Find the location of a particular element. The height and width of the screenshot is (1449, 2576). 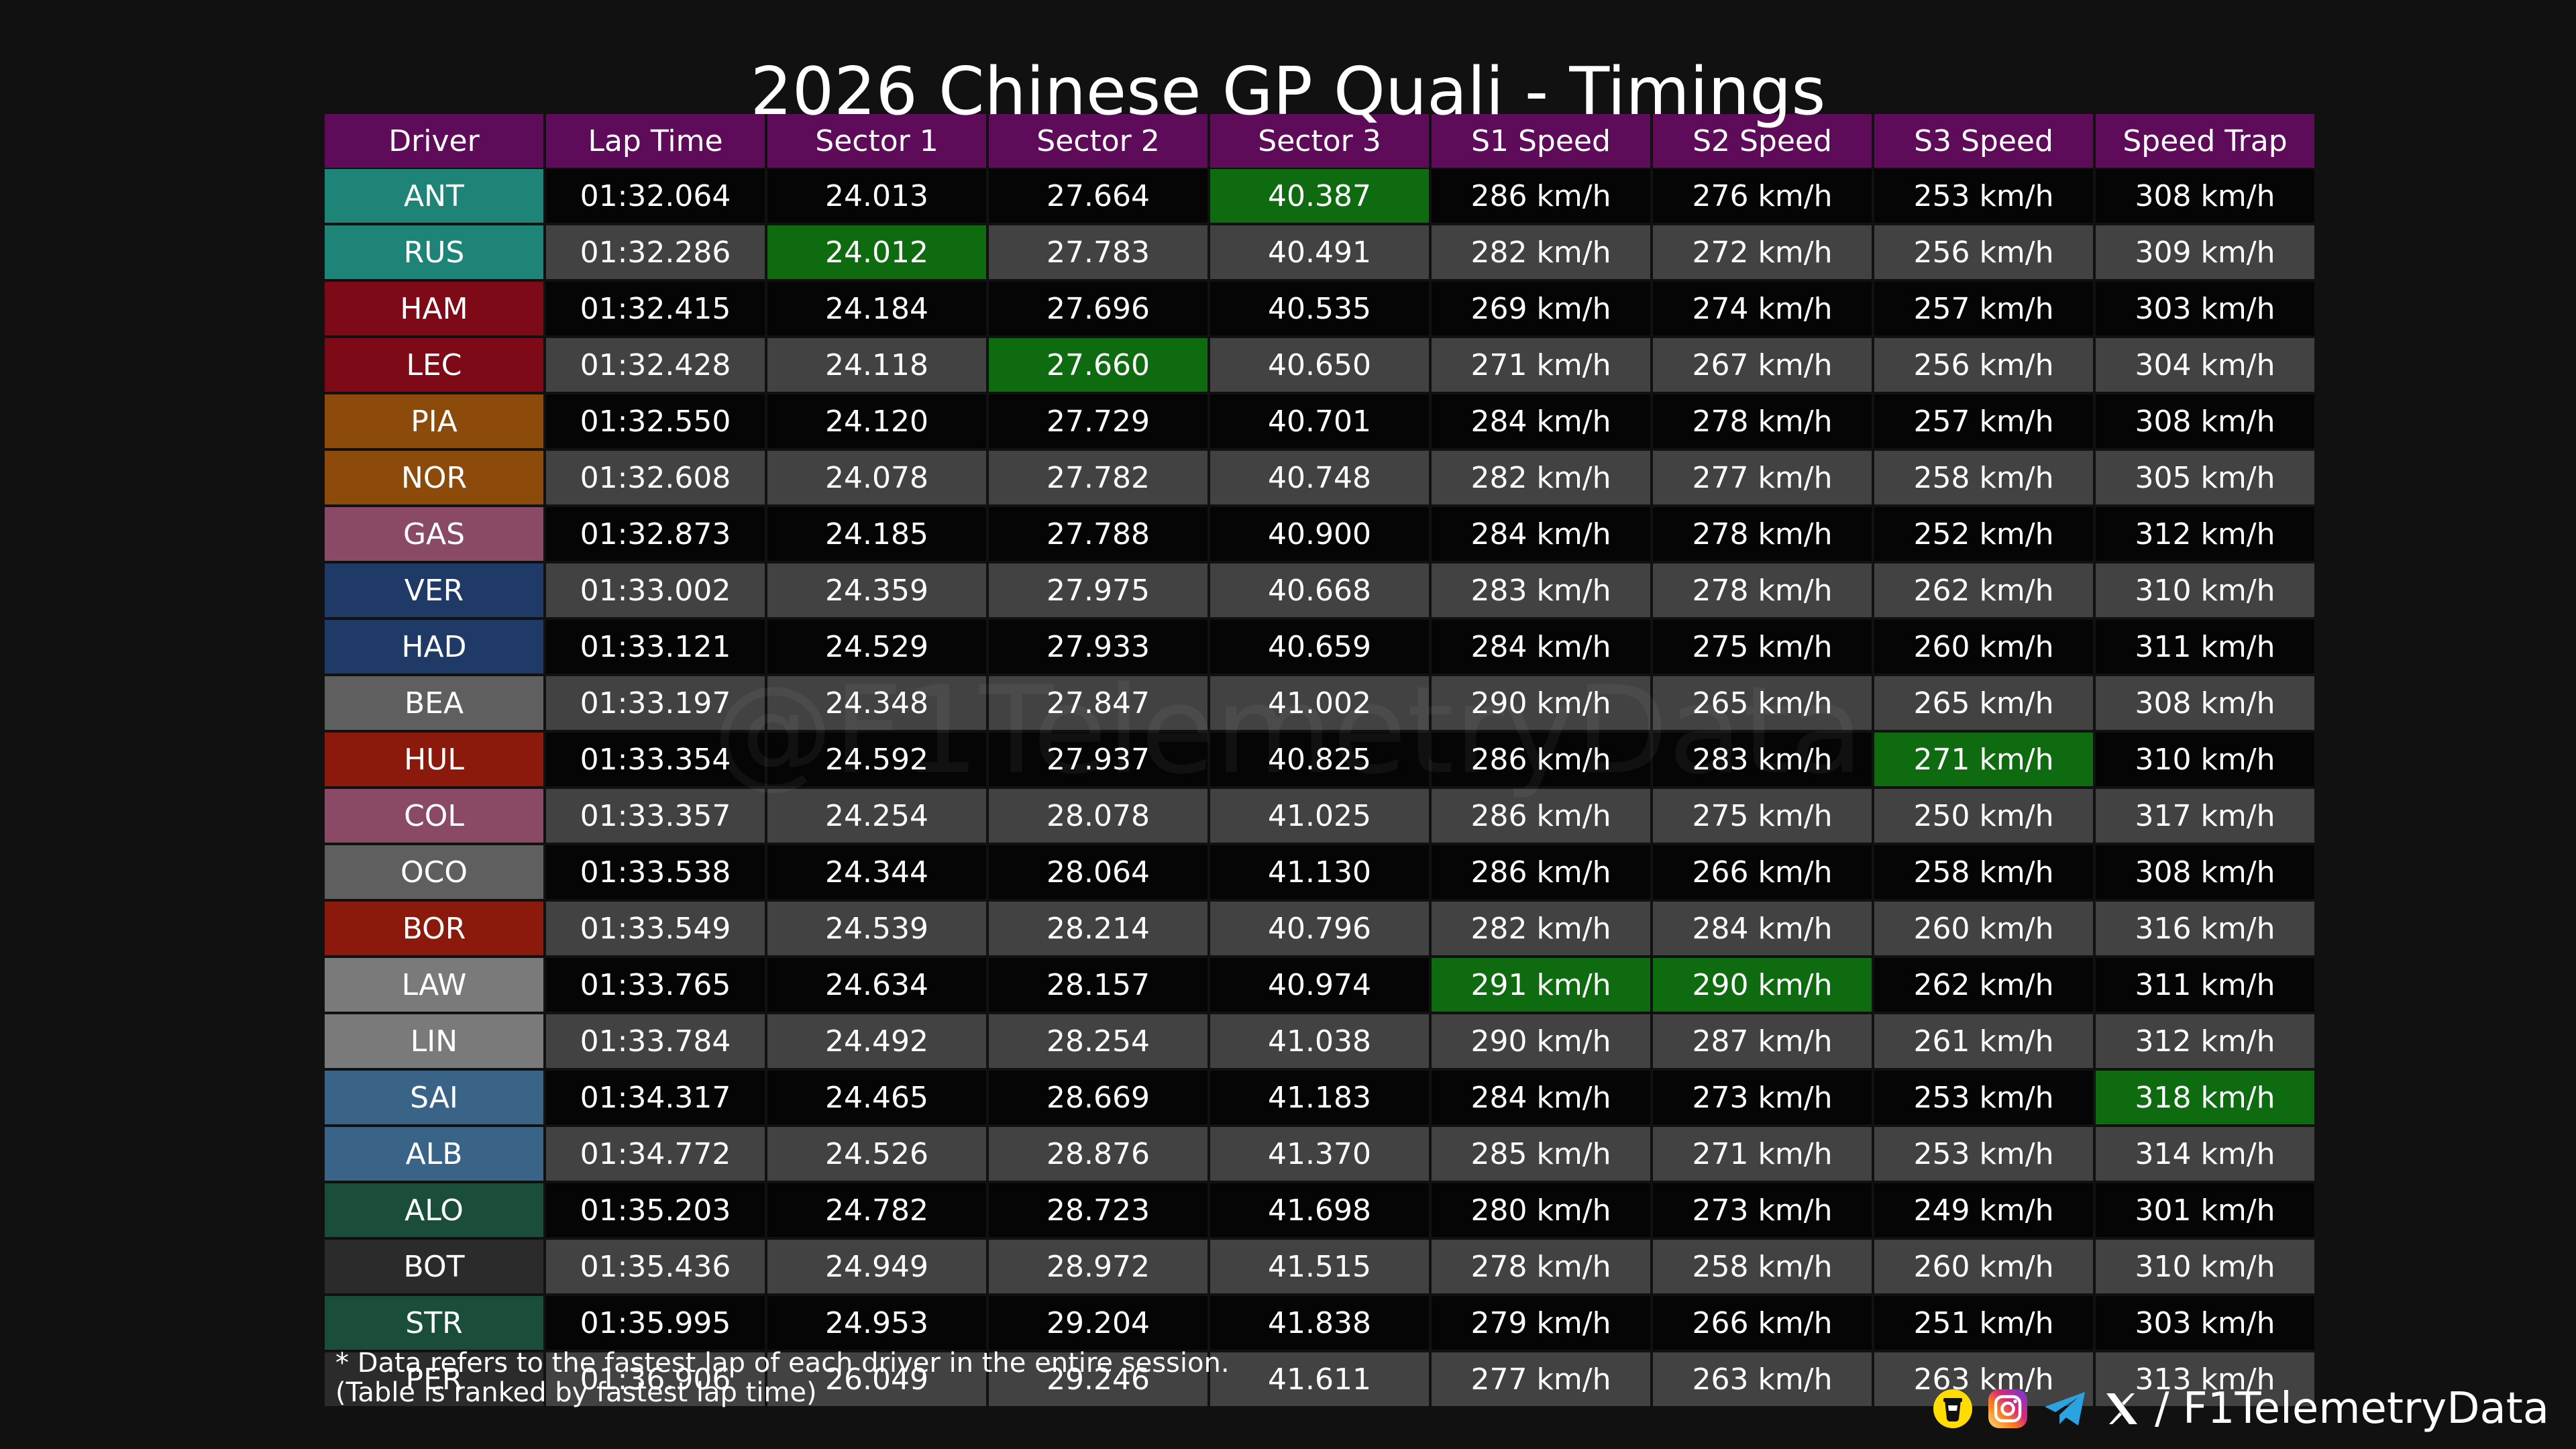

value-cell: 24.592 is located at coordinates (876, 759).